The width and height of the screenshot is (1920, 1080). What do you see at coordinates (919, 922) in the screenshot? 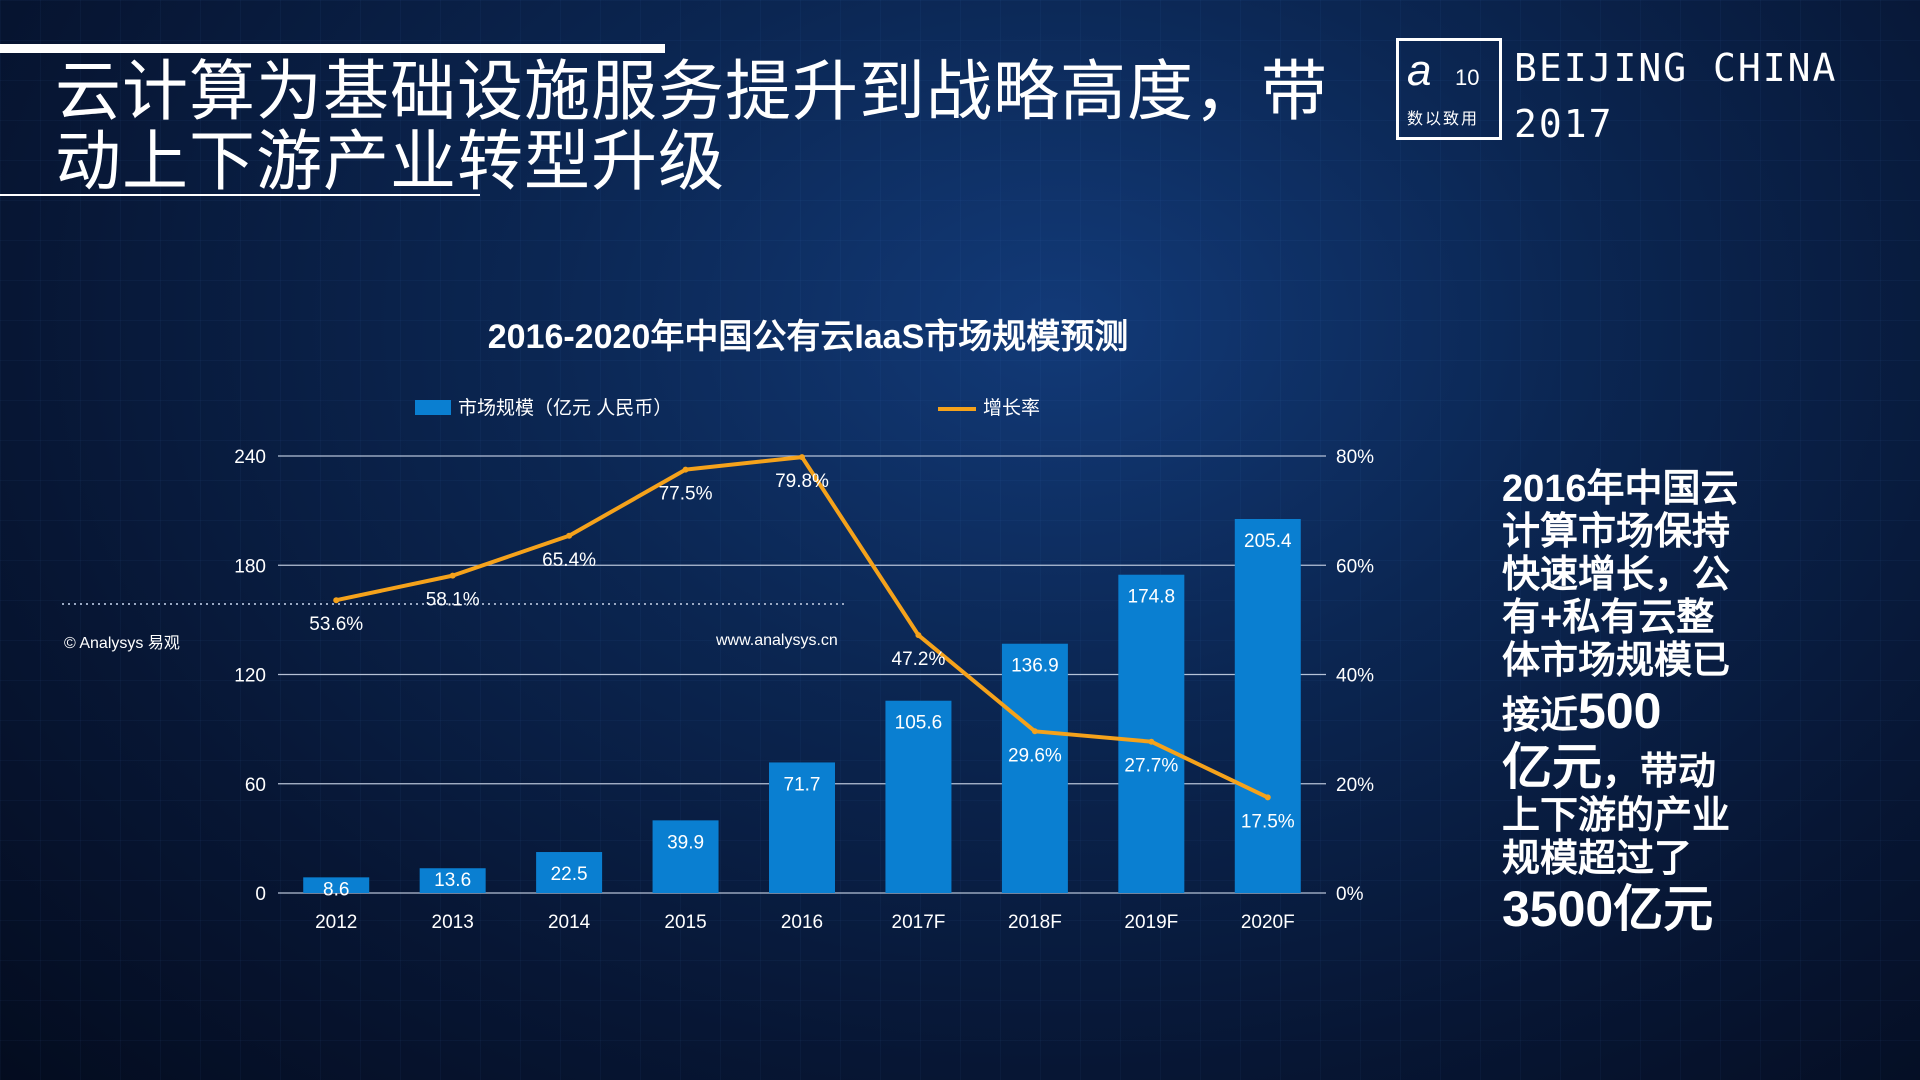
I see `x-tick-label: 2017F` at bounding box center [919, 922].